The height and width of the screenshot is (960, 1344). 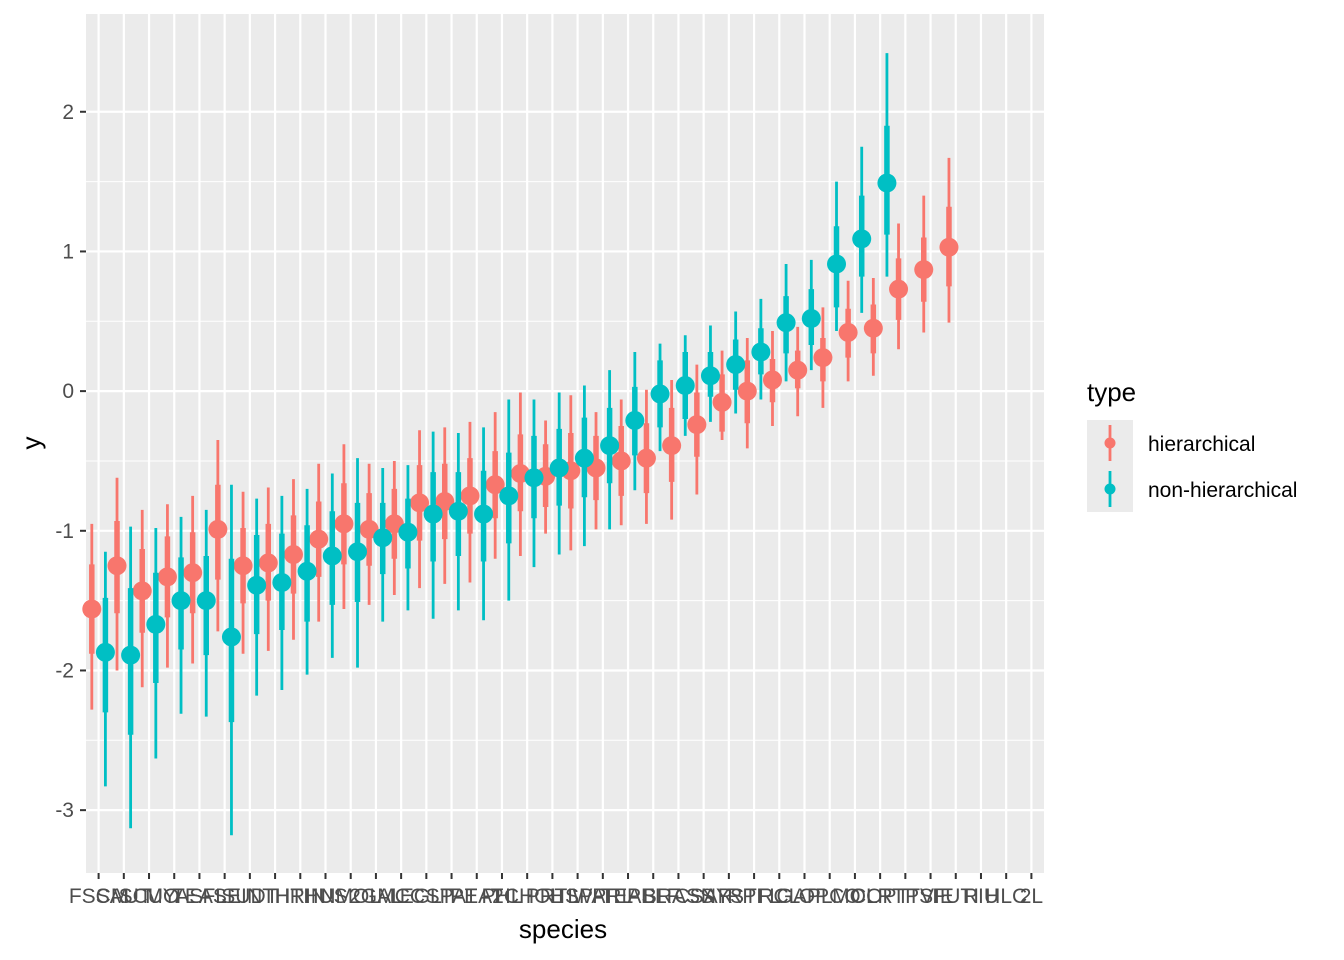 I want to click on x-tick-label: SUDT, so click(x=249, y=896).